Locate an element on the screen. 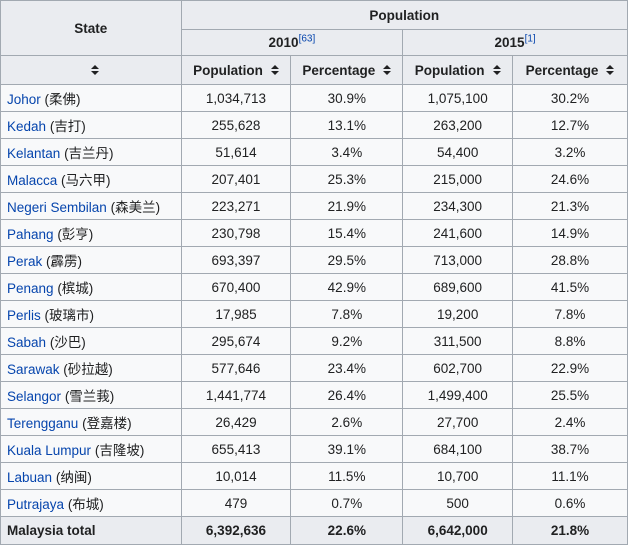  sort-state-button is located at coordinates (91, 70).